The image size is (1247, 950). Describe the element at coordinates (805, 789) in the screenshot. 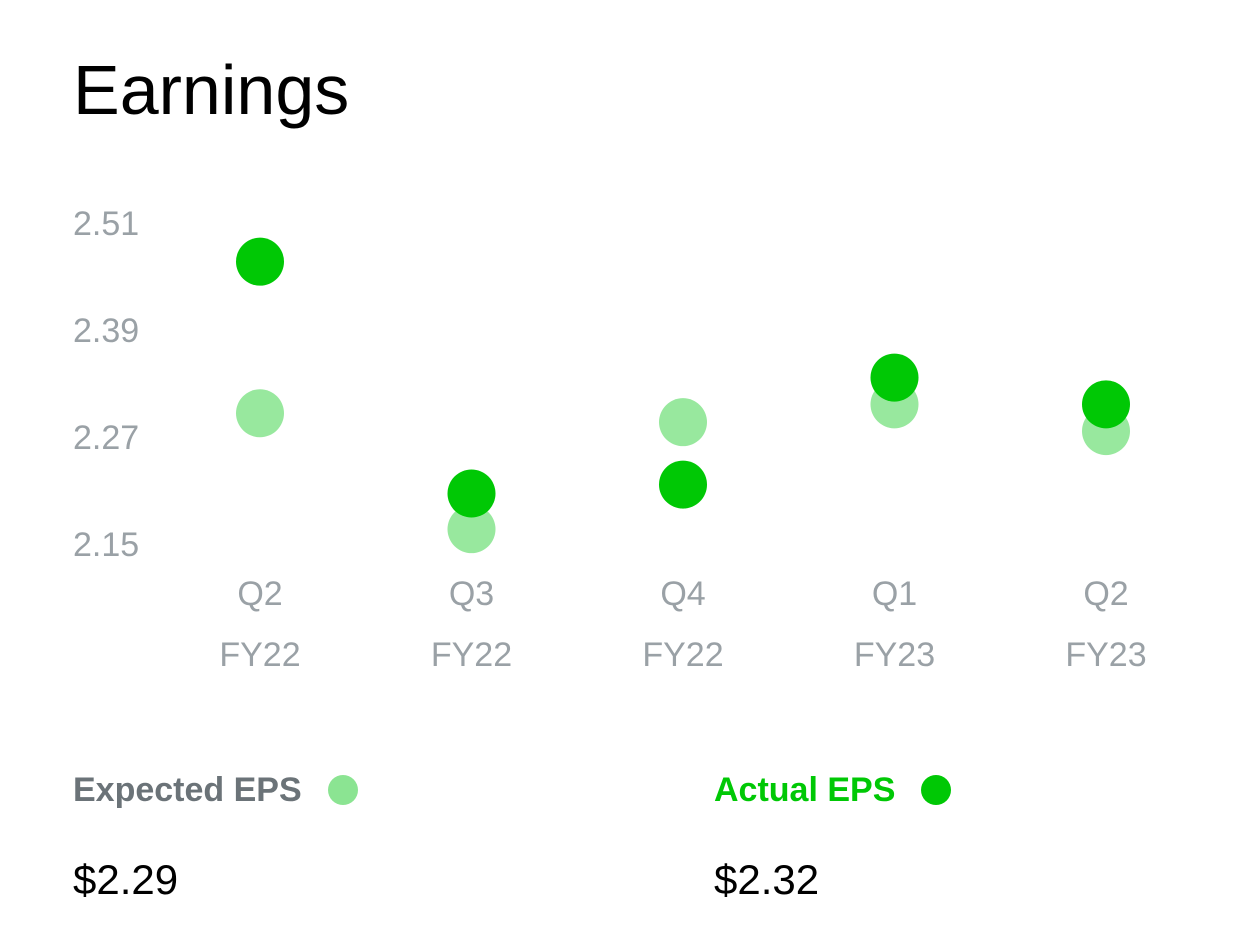

I see `legend-actual-label: Actual EPS` at that location.